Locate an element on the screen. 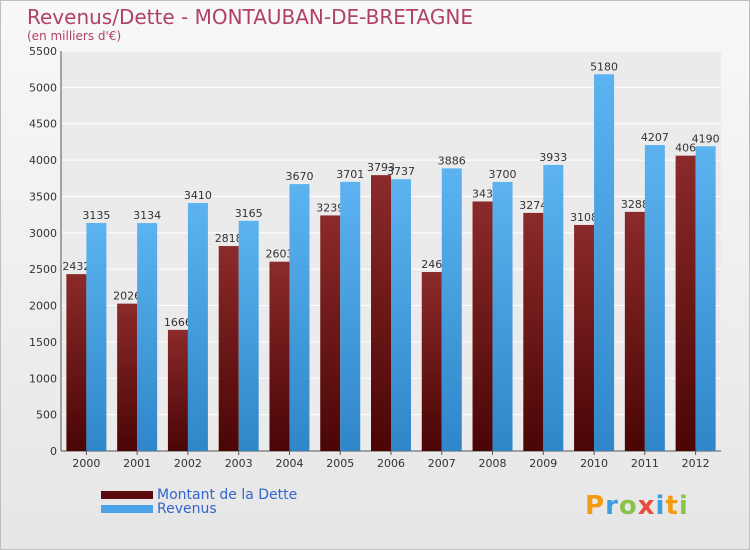 Image resolution: width=750 pixels, height=550 pixels. y-tick-label: 1500 is located at coordinates (43, 342).